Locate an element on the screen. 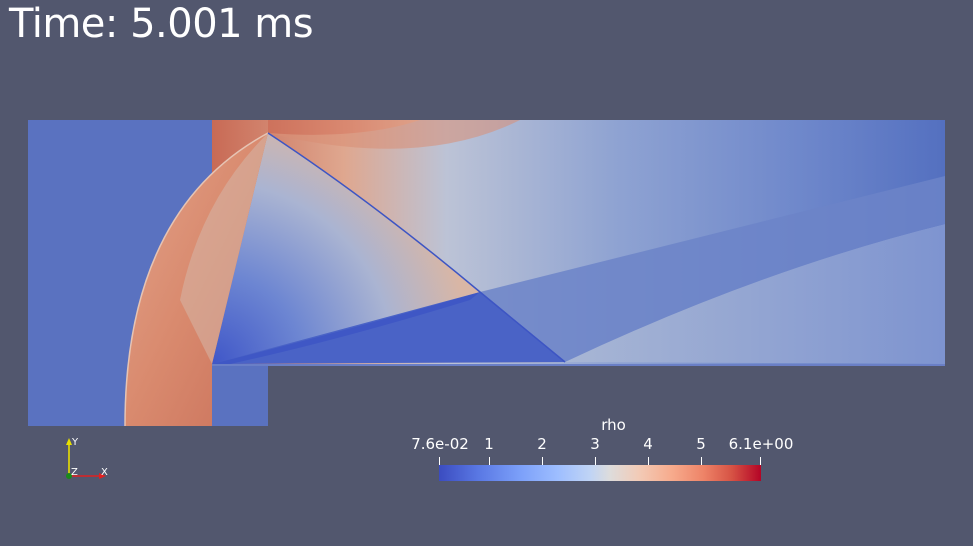  color-legend-tick: 1 is located at coordinates (489, 444).